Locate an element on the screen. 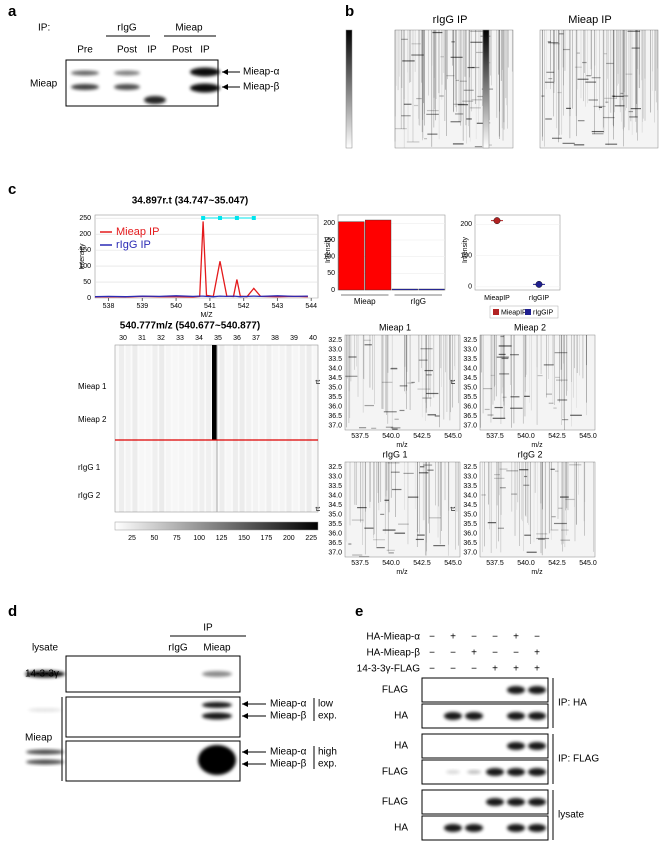 The image size is (659, 849). heatmap-row-label: Mieap 2 is located at coordinates (92, 419).